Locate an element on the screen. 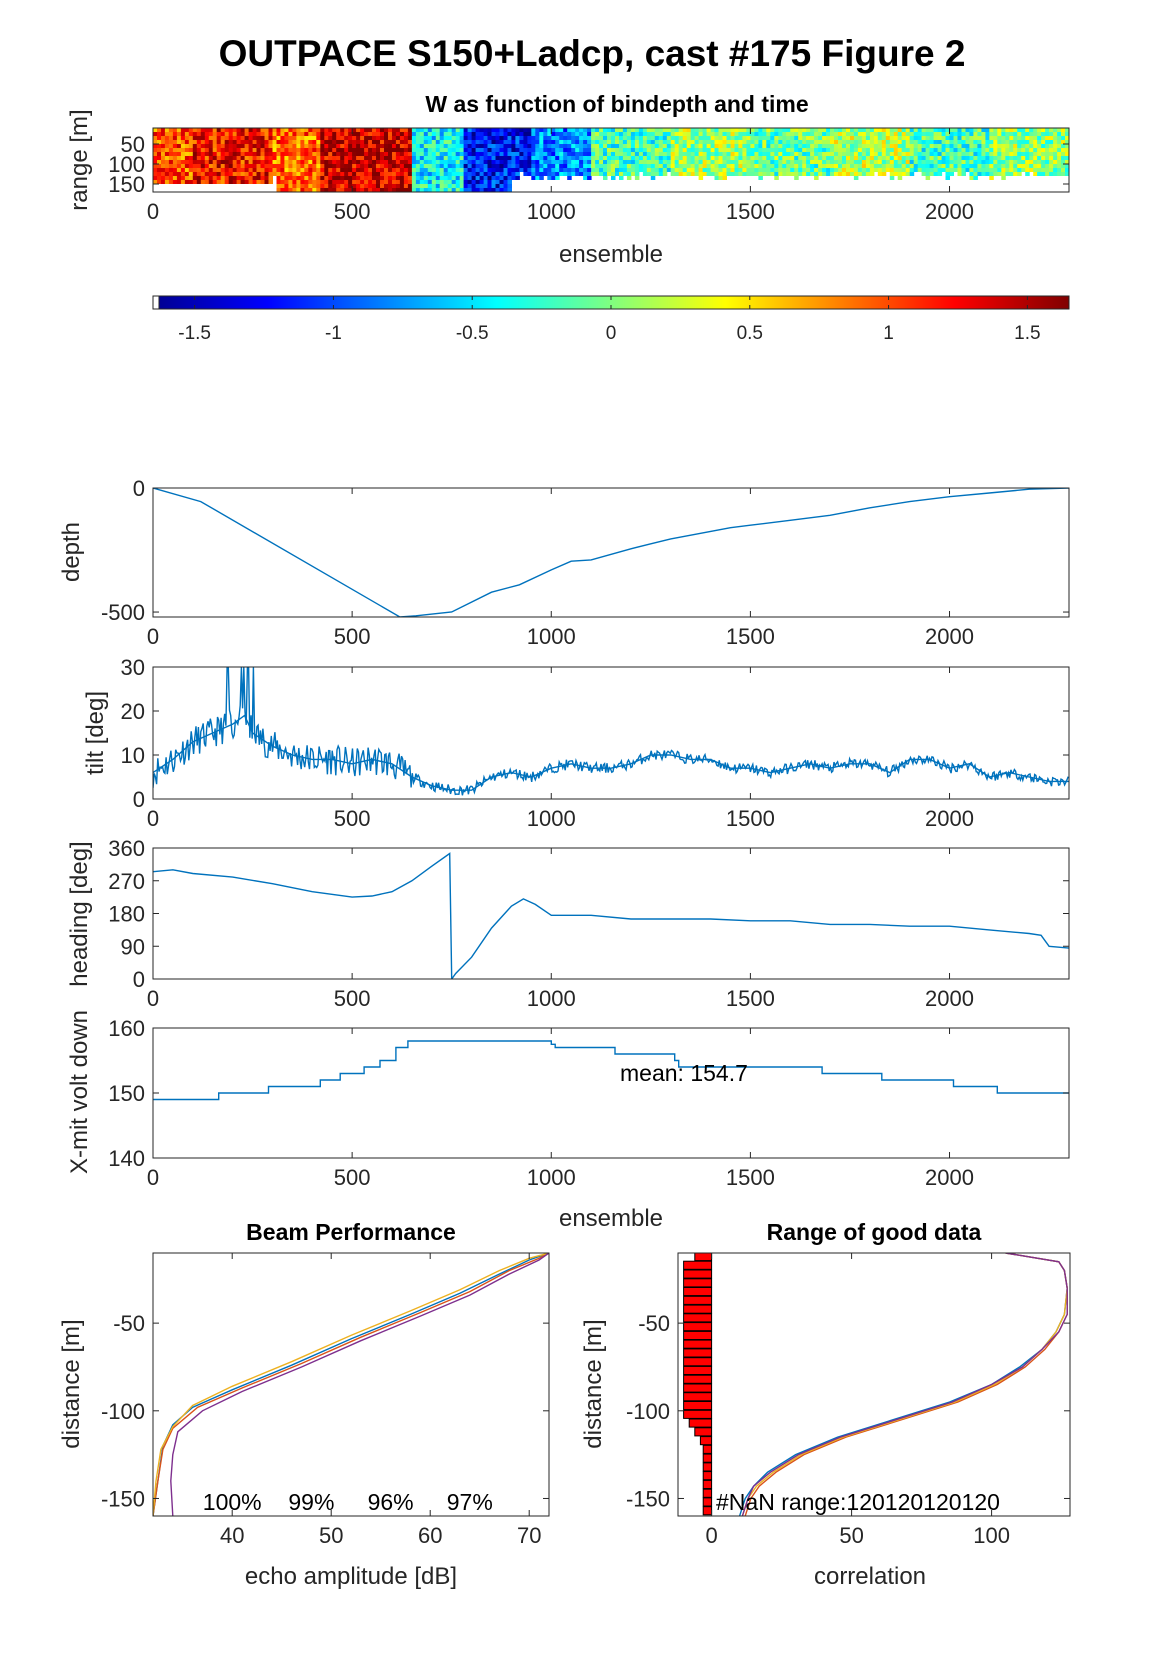 Image resolution: width=1165 pixels, height=1679 pixels. x-tick-label: 1500 is located at coordinates (750, 1177).